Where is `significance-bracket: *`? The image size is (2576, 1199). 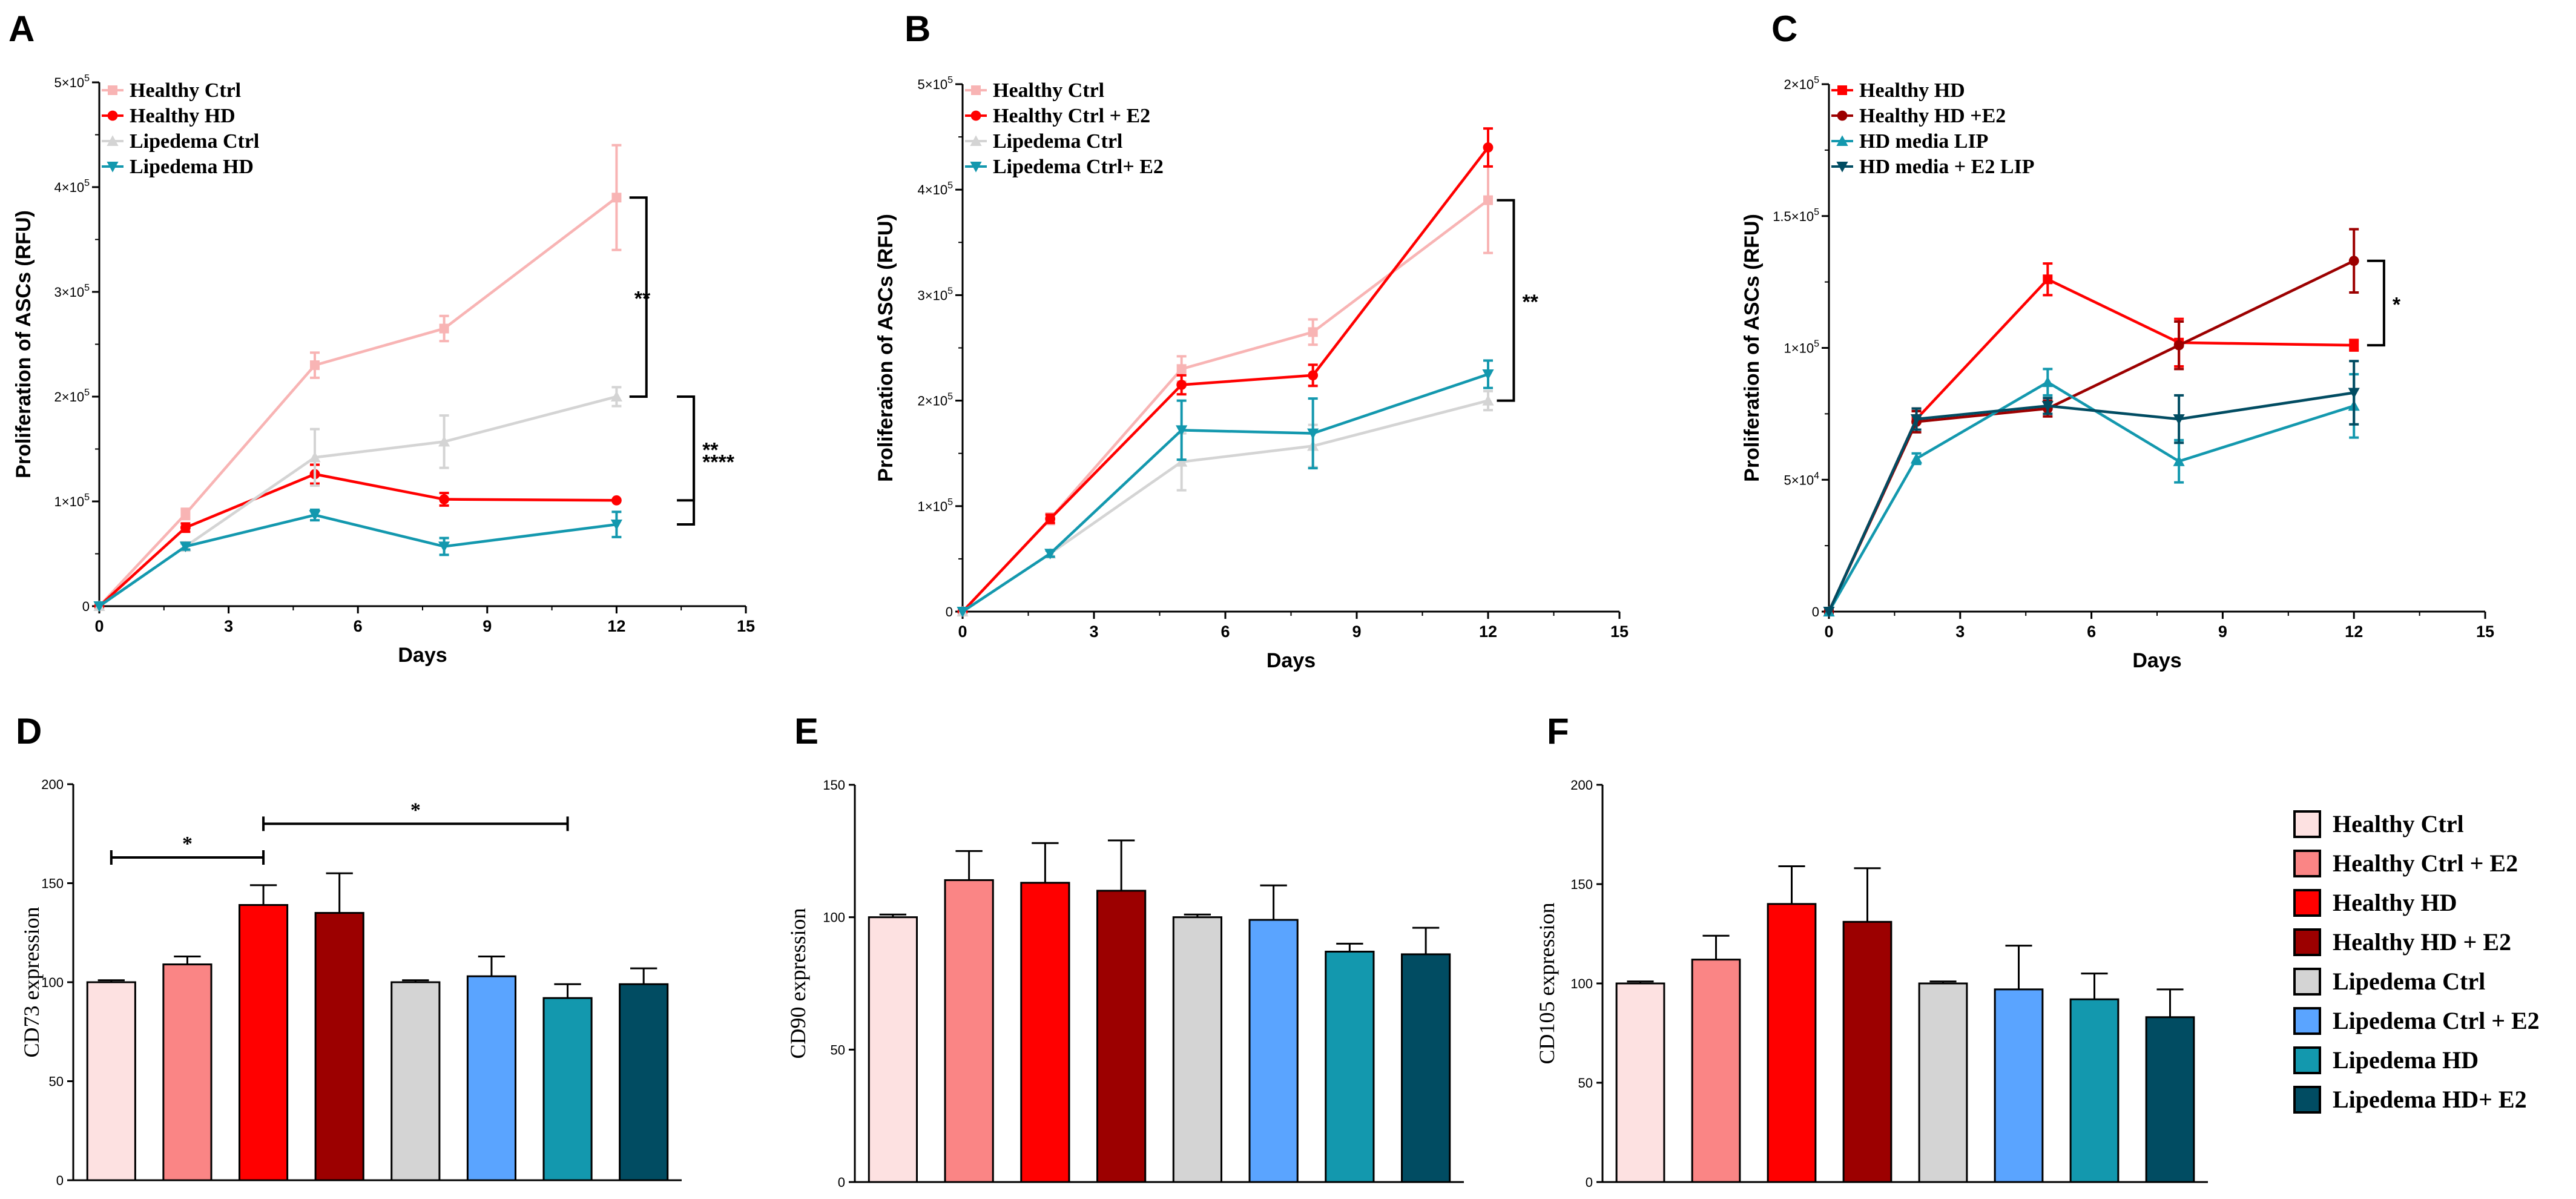 significance-bracket: * is located at coordinates (187, 849).